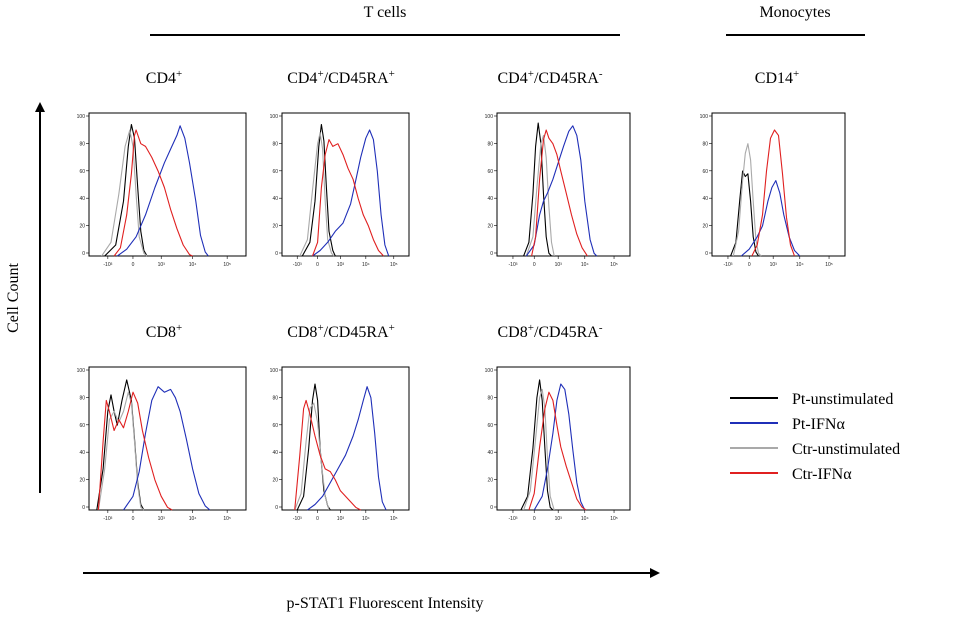 The width and height of the screenshot is (957, 618). What do you see at coordinates (490, 227) in the screenshot?
I see `p3-ytick-label: 20` at bounding box center [490, 227].